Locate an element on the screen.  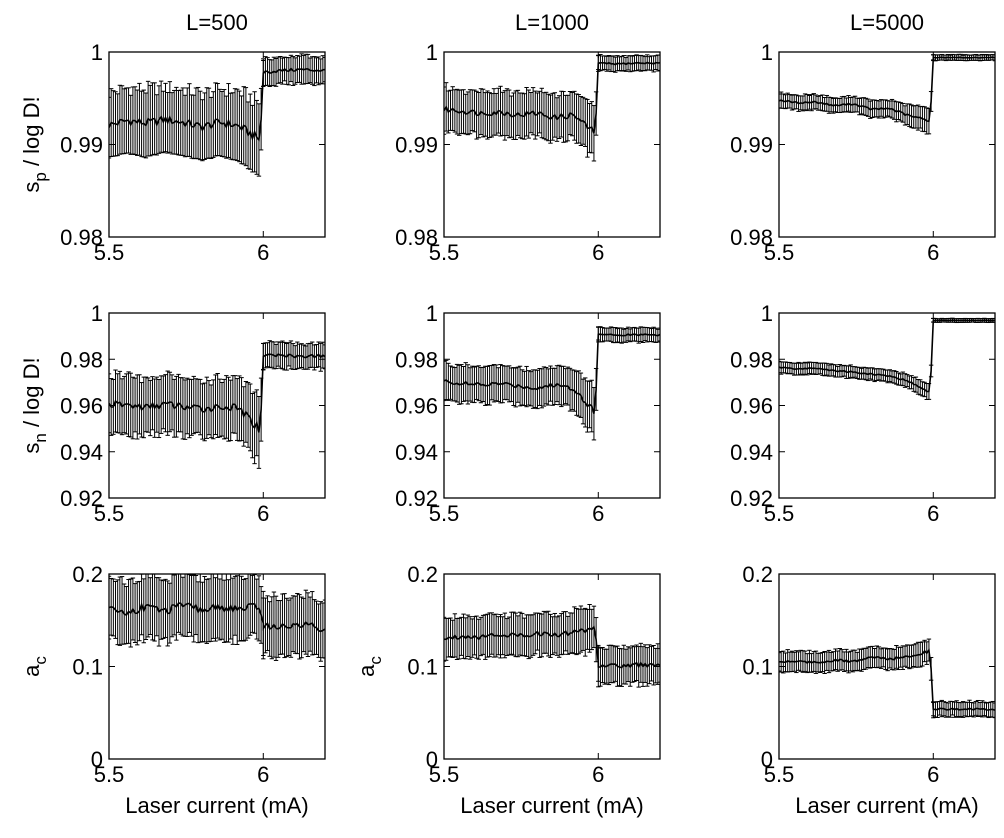
subplot-1-3: 5.5 6 0.98 0.99 1 L=5000 is located at coordinates (863, 137).